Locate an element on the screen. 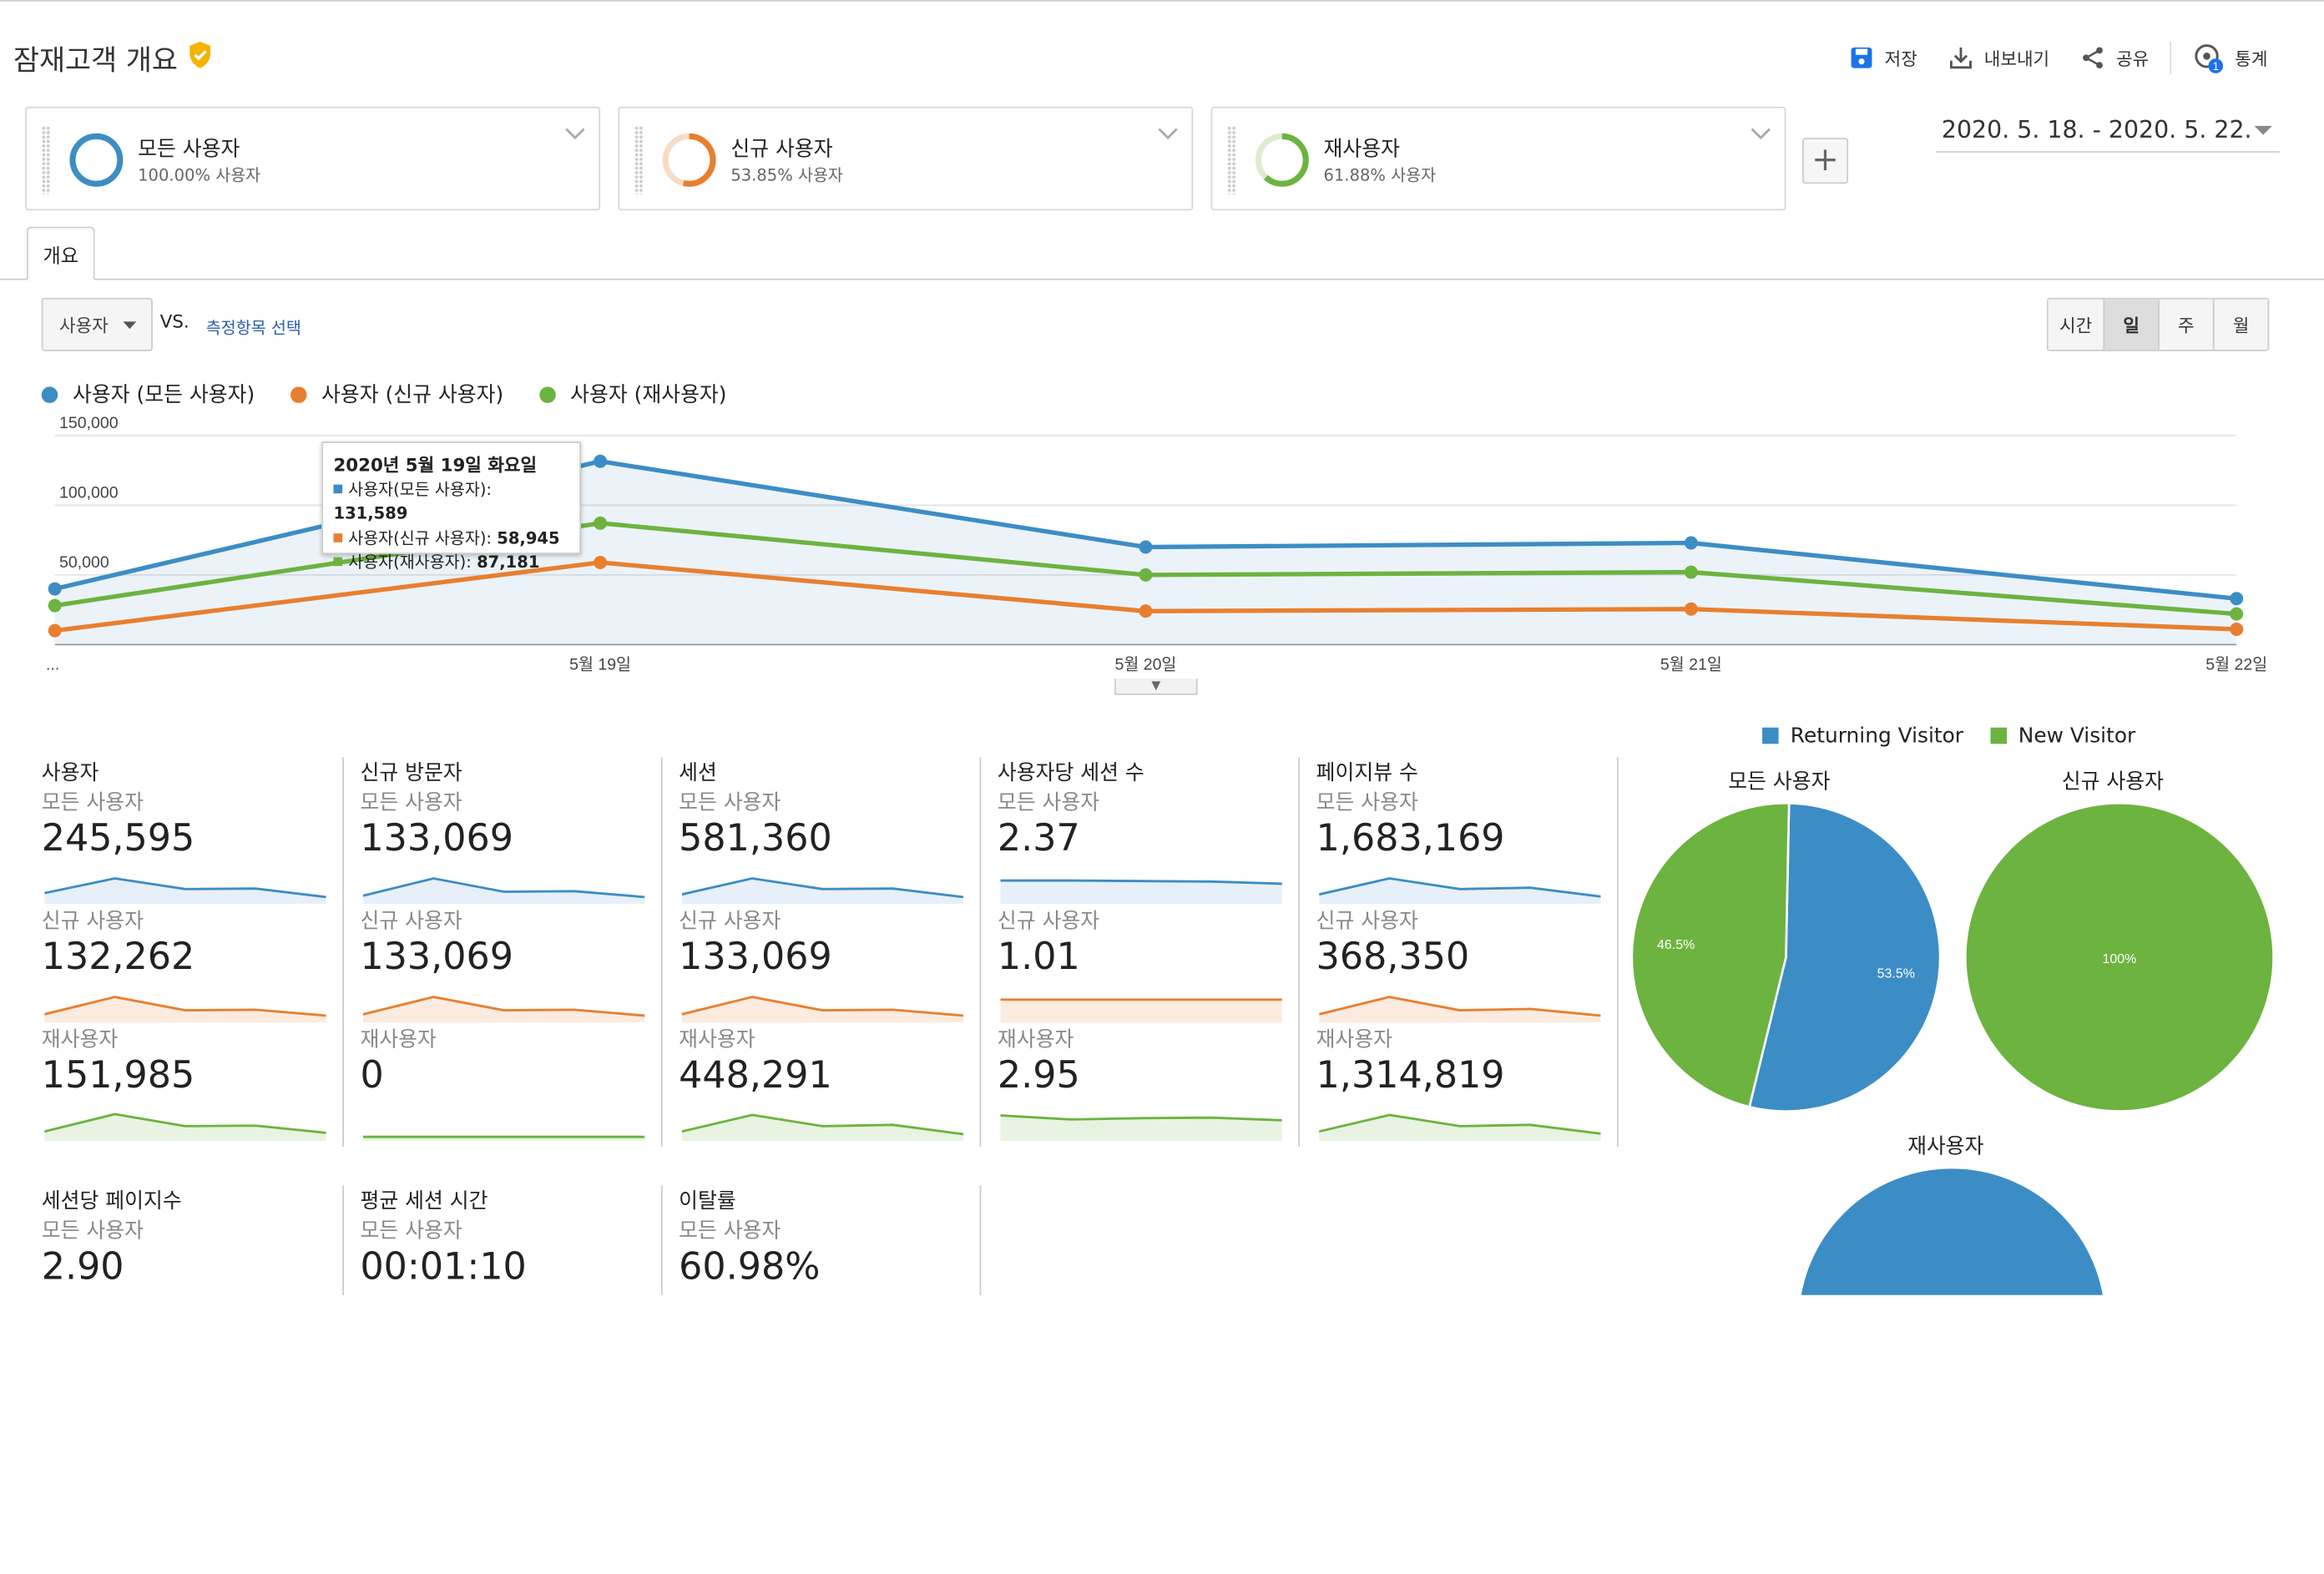 The width and height of the screenshot is (2324, 1574). date-range-picker: 2020. 5. 18. - 2020. 5. 22. is located at coordinates (2107, 130).